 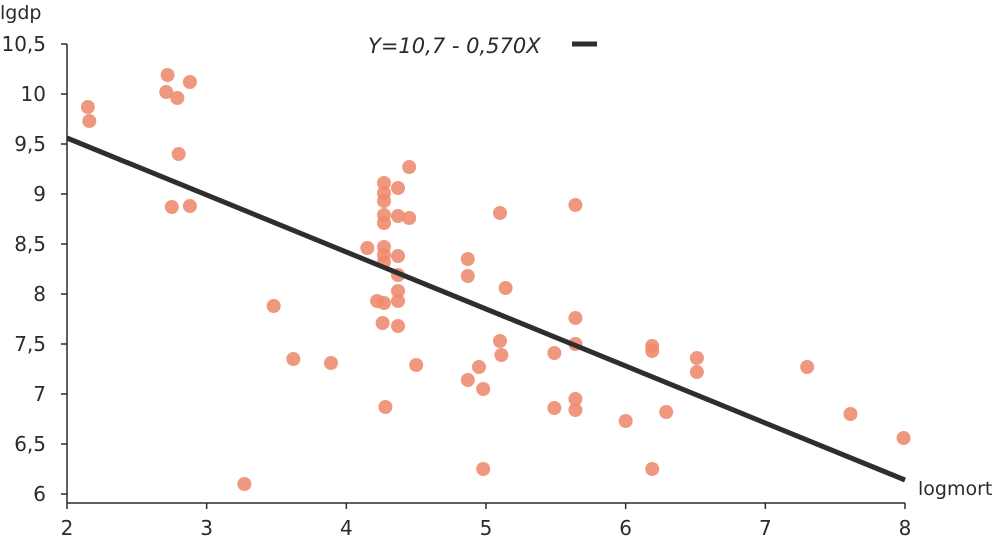 I want to click on y-tick-label: 8, so click(x=39, y=294).